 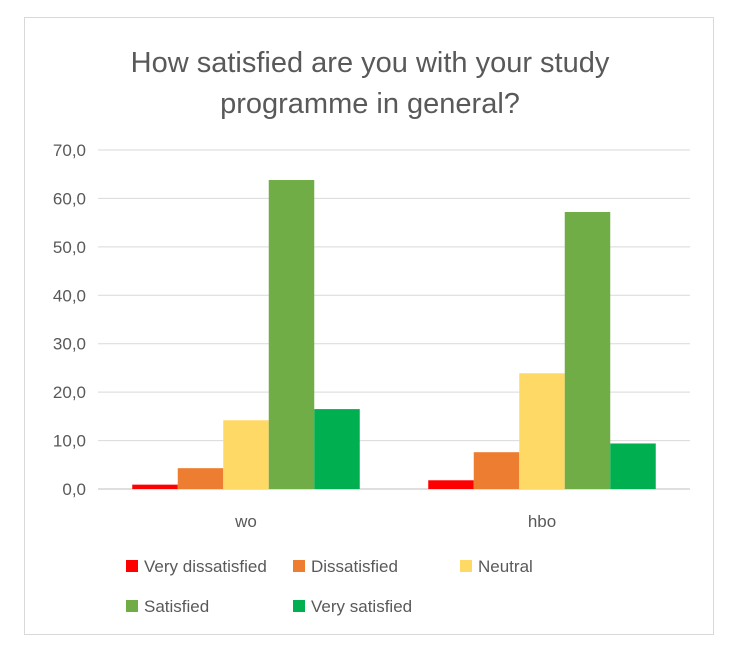 I want to click on y-tick-label: 60,0, so click(x=69, y=198).